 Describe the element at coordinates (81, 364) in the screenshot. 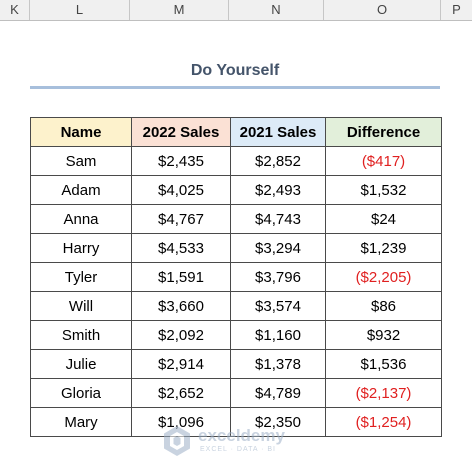

I see `cell-name: Julie` at that location.